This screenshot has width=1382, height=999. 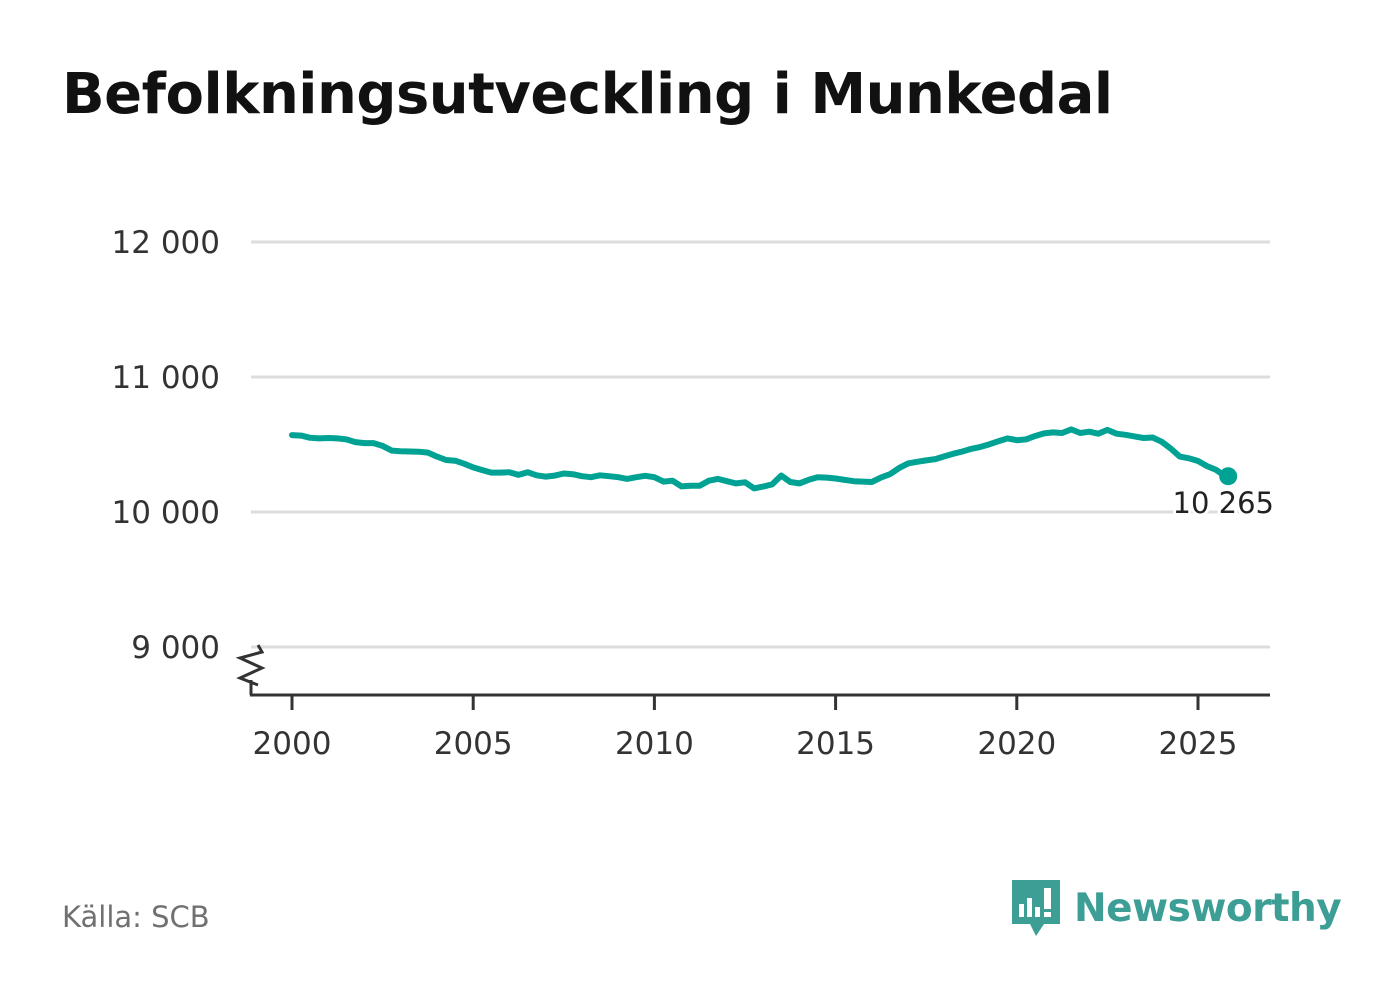 What do you see at coordinates (166, 243) in the screenshot?
I see `y-tick-label: 12 000` at bounding box center [166, 243].